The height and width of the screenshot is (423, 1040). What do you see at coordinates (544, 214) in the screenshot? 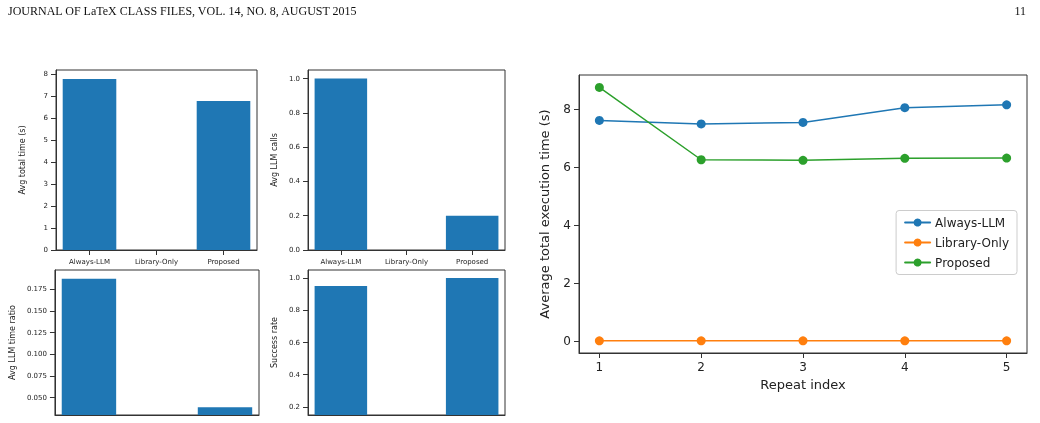
I see `y-axis-title: Average total execution time (s)` at bounding box center [544, 214].